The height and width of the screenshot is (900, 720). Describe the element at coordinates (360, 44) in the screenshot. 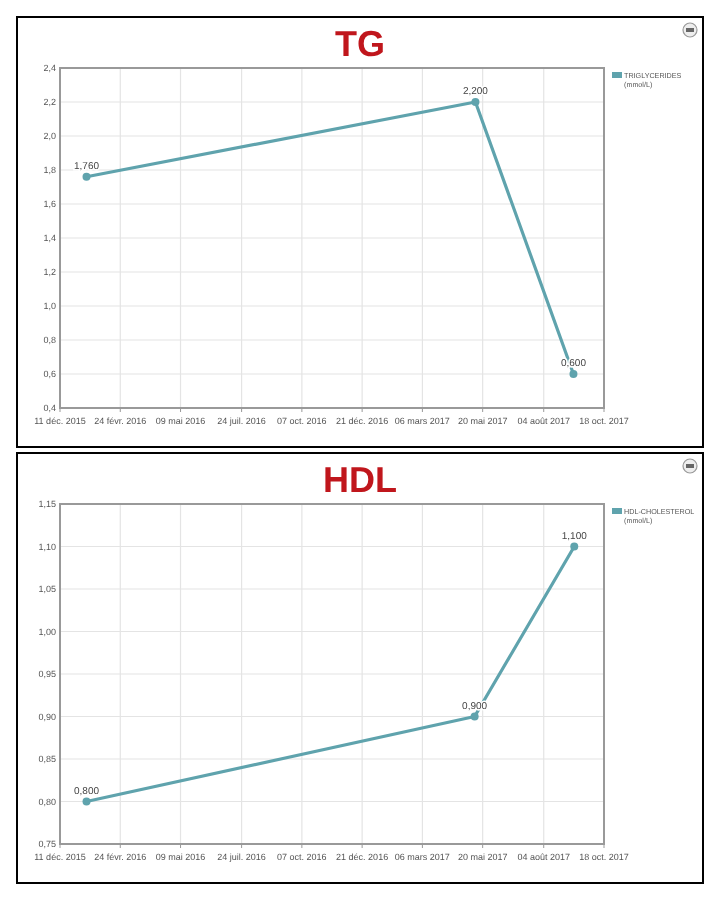

I see `chart-title: TG` at that location.